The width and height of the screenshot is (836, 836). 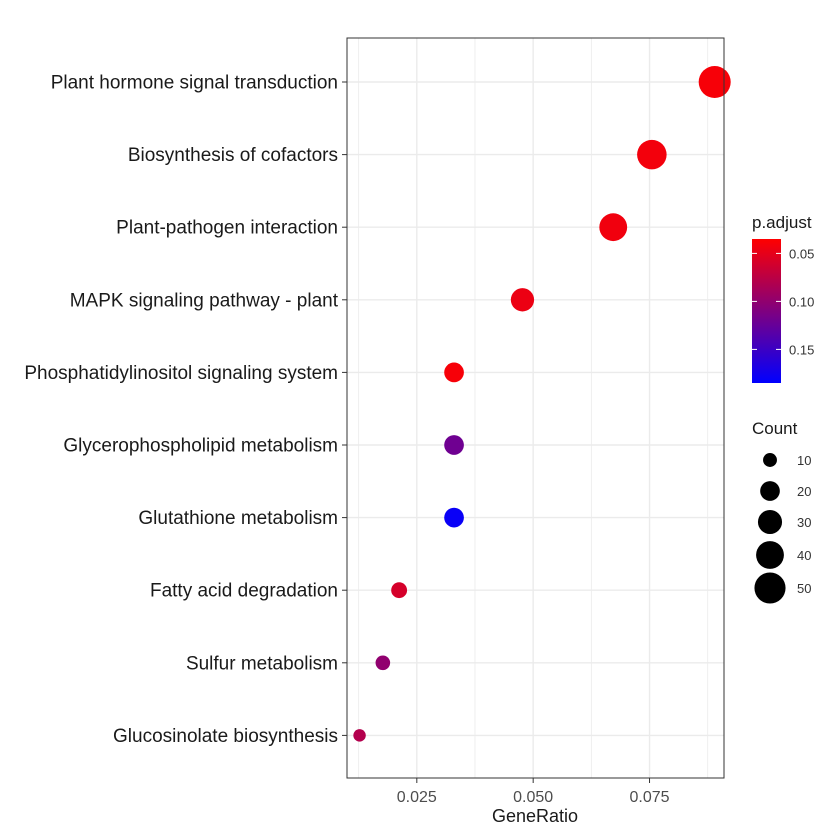 I want to click on x-axis: 0.025 0.050 0.075, so click(x=533, y=792).